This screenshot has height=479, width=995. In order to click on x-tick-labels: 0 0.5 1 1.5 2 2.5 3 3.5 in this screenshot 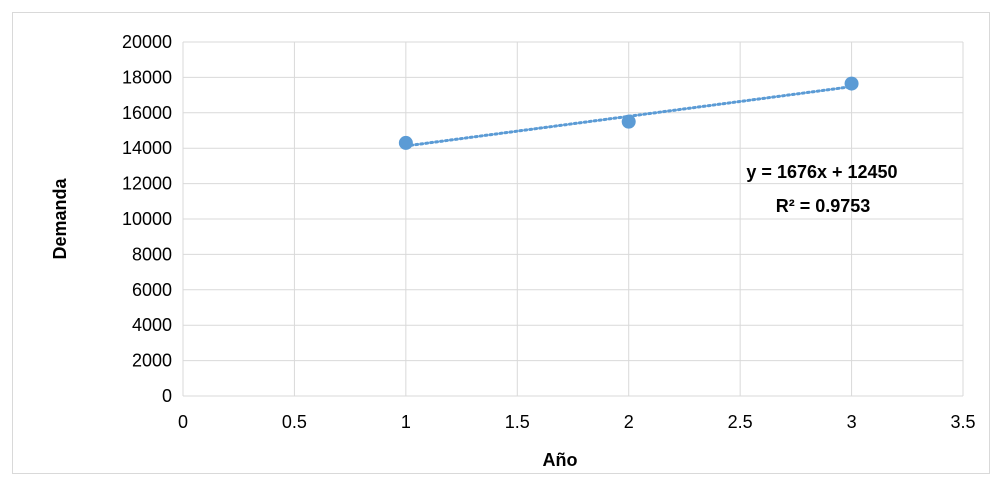, I will do `click(577, 422)`.